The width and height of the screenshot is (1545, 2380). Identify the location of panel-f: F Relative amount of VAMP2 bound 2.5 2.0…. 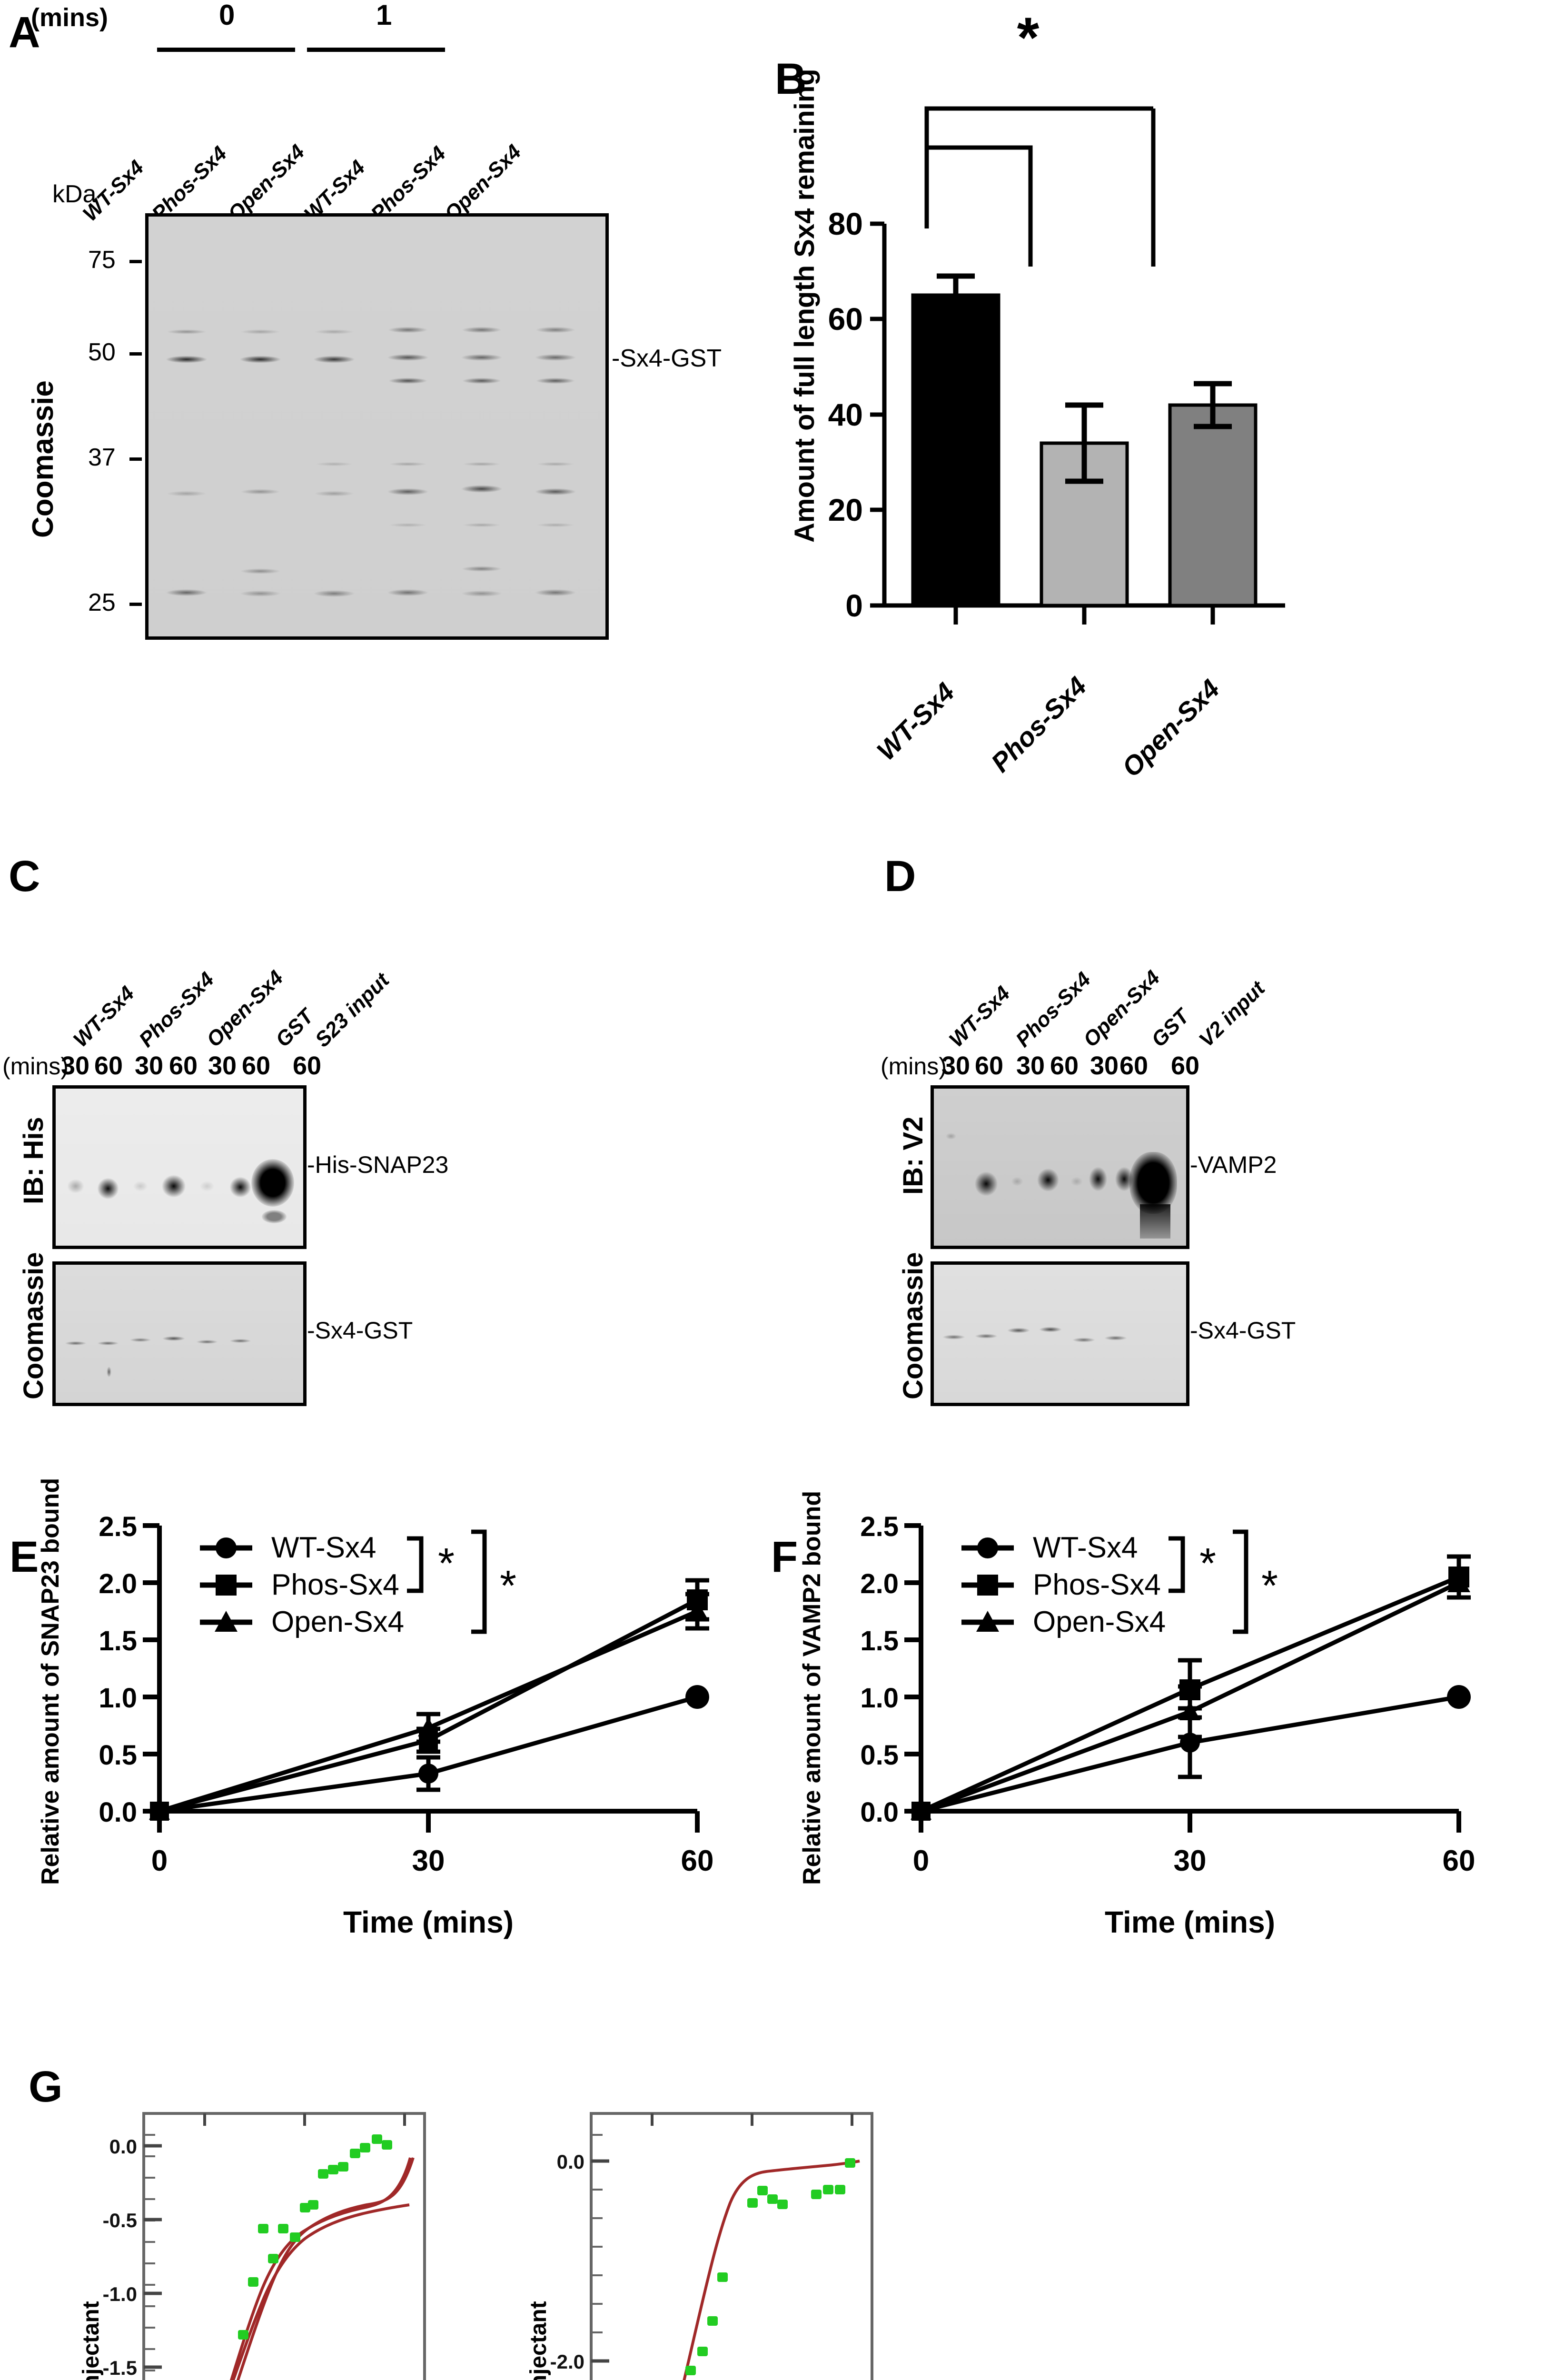
(1153, 1742).